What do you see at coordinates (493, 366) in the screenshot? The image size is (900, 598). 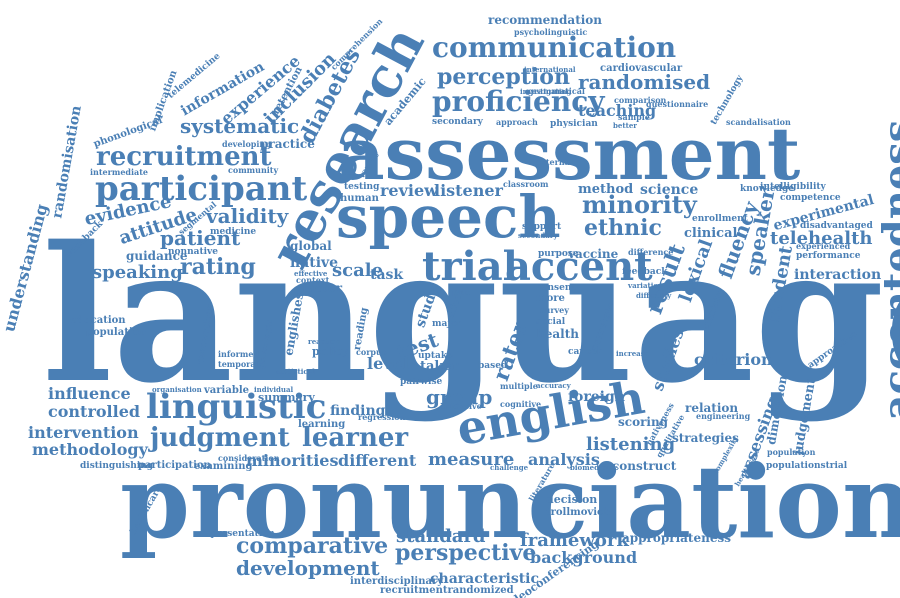 I see `word-based: based` at bounding box center [493, 366].